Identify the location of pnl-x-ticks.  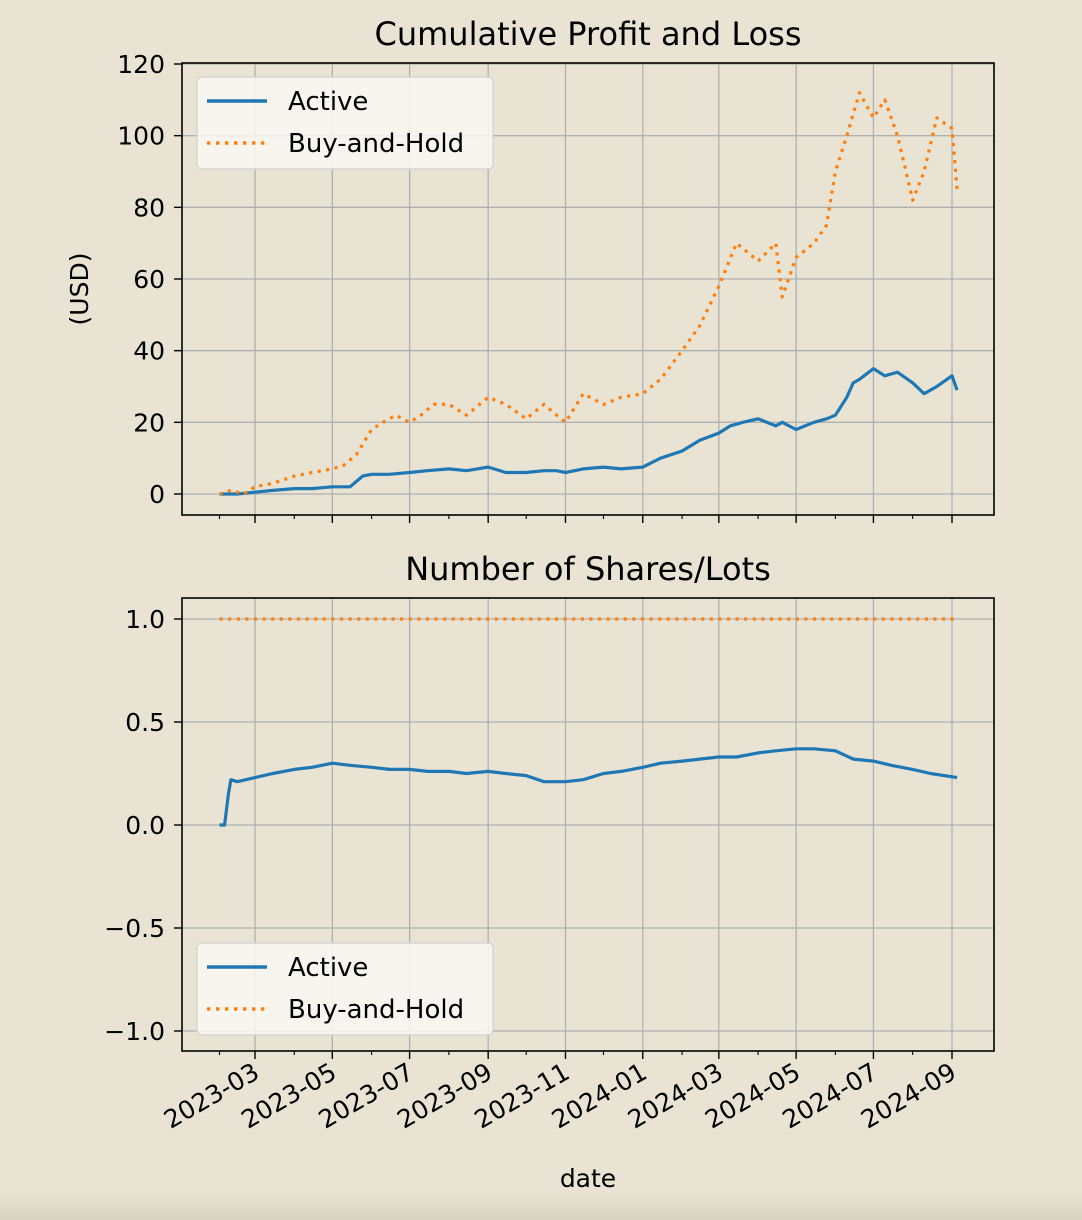
(585, 519).